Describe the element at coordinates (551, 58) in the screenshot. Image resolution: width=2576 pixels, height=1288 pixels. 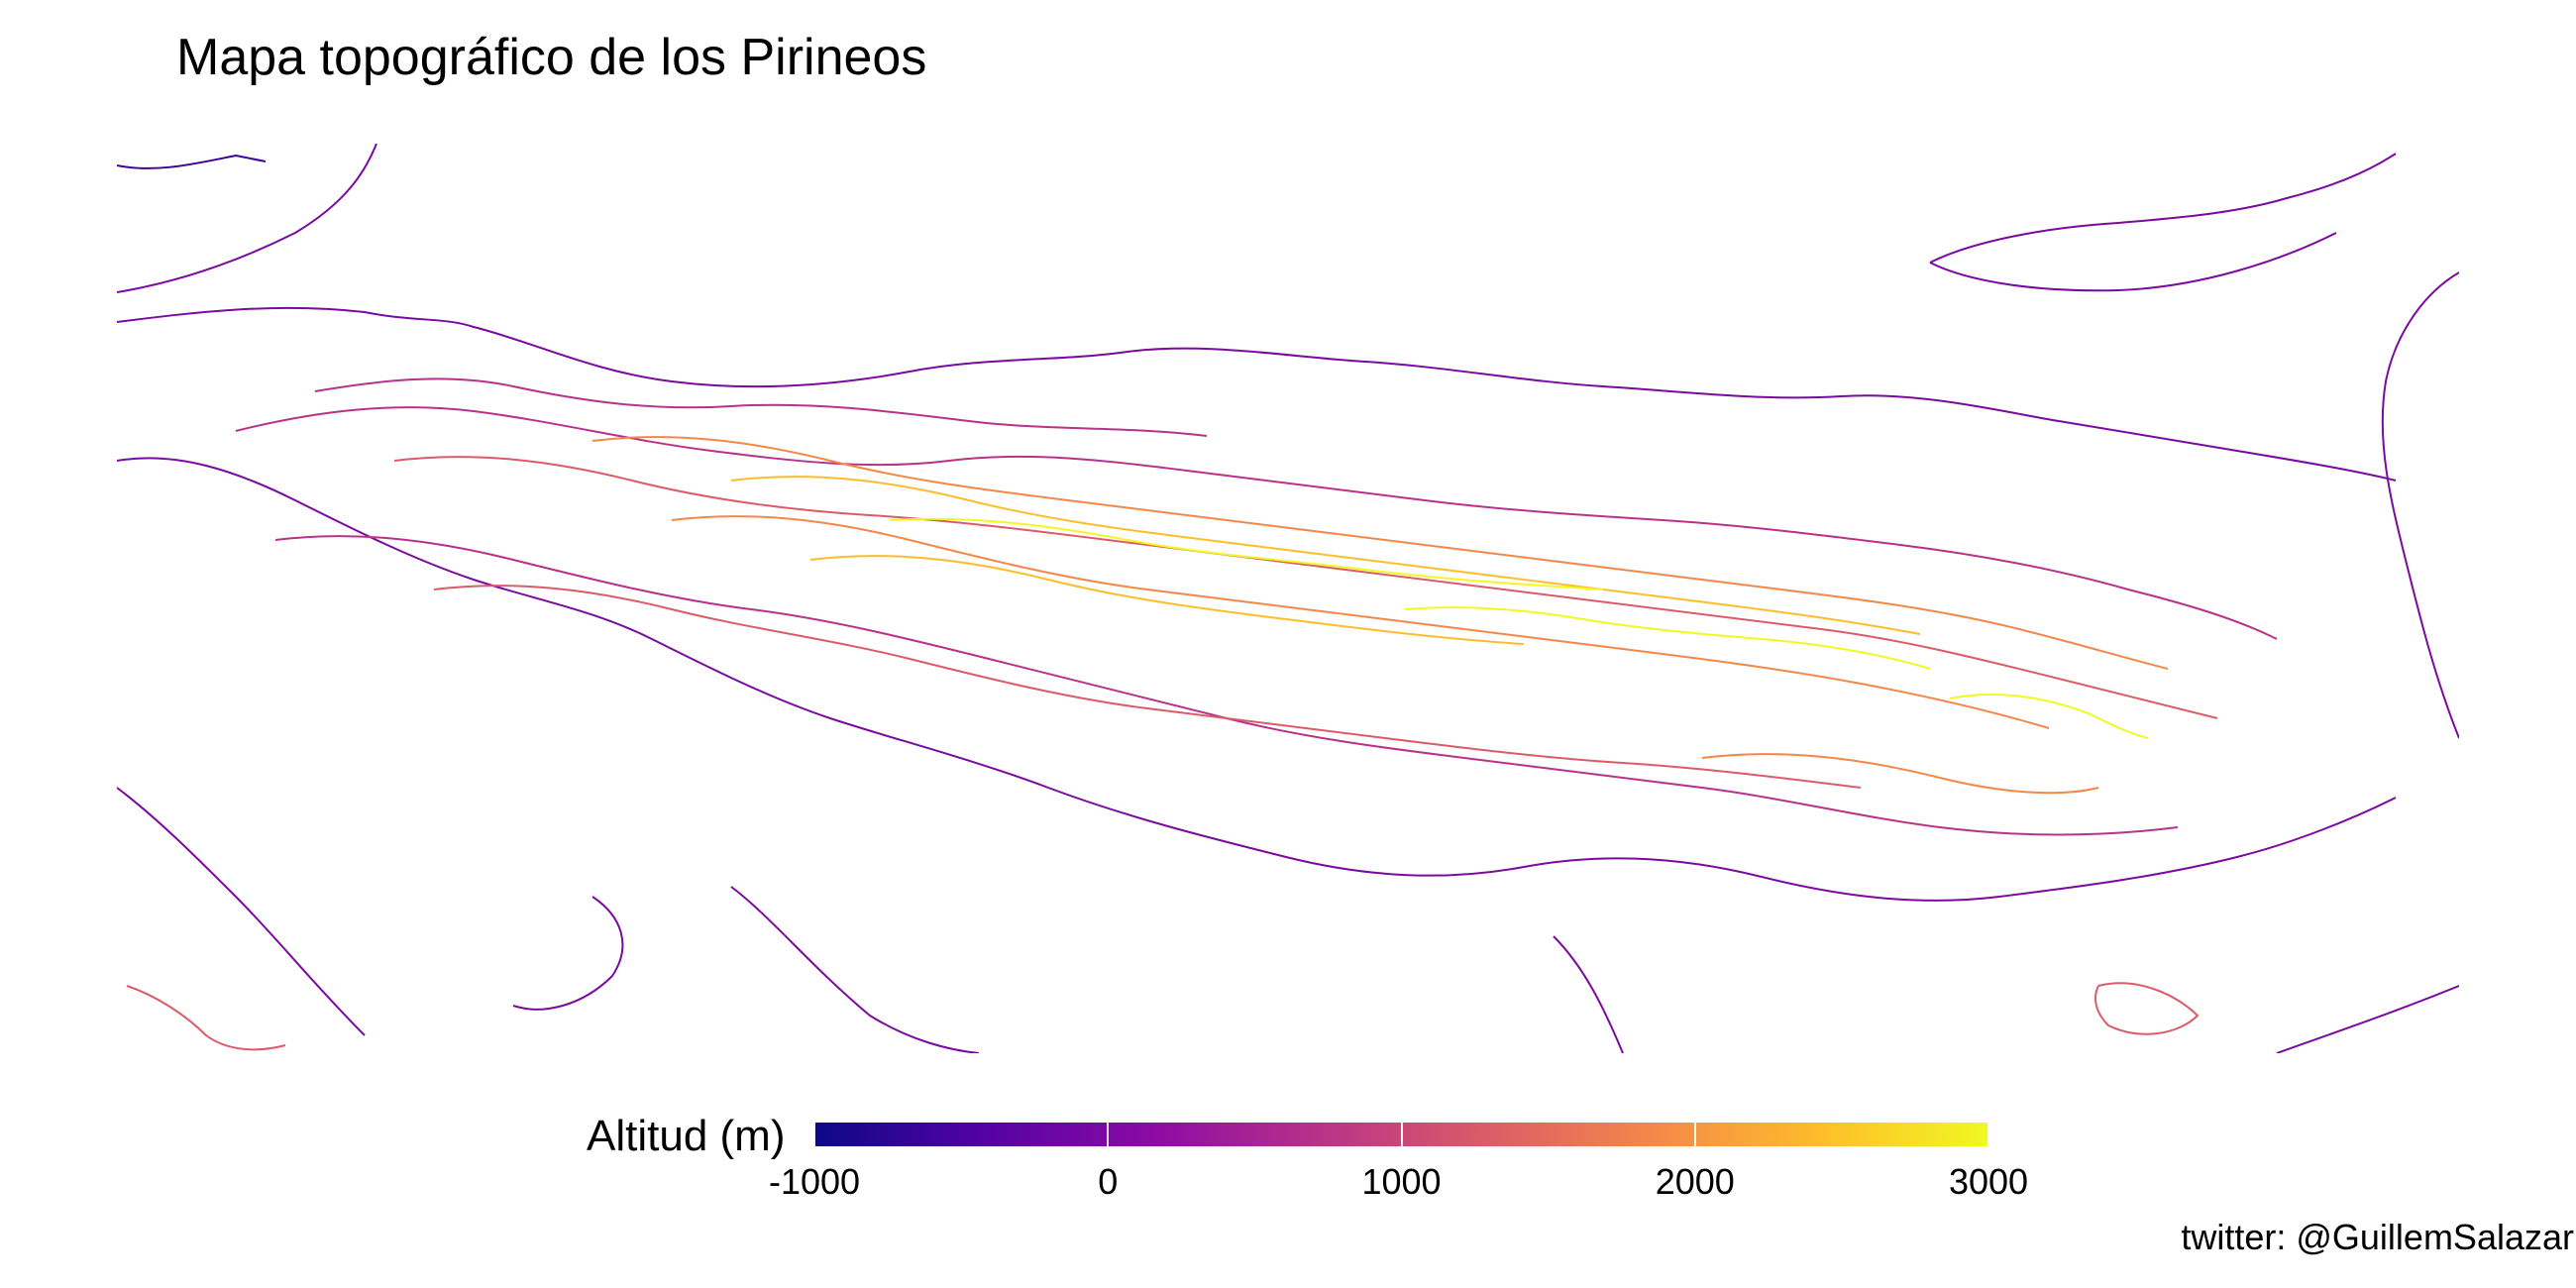
I see `map-title: Mapa topográfico de los Pirineos` at that location.